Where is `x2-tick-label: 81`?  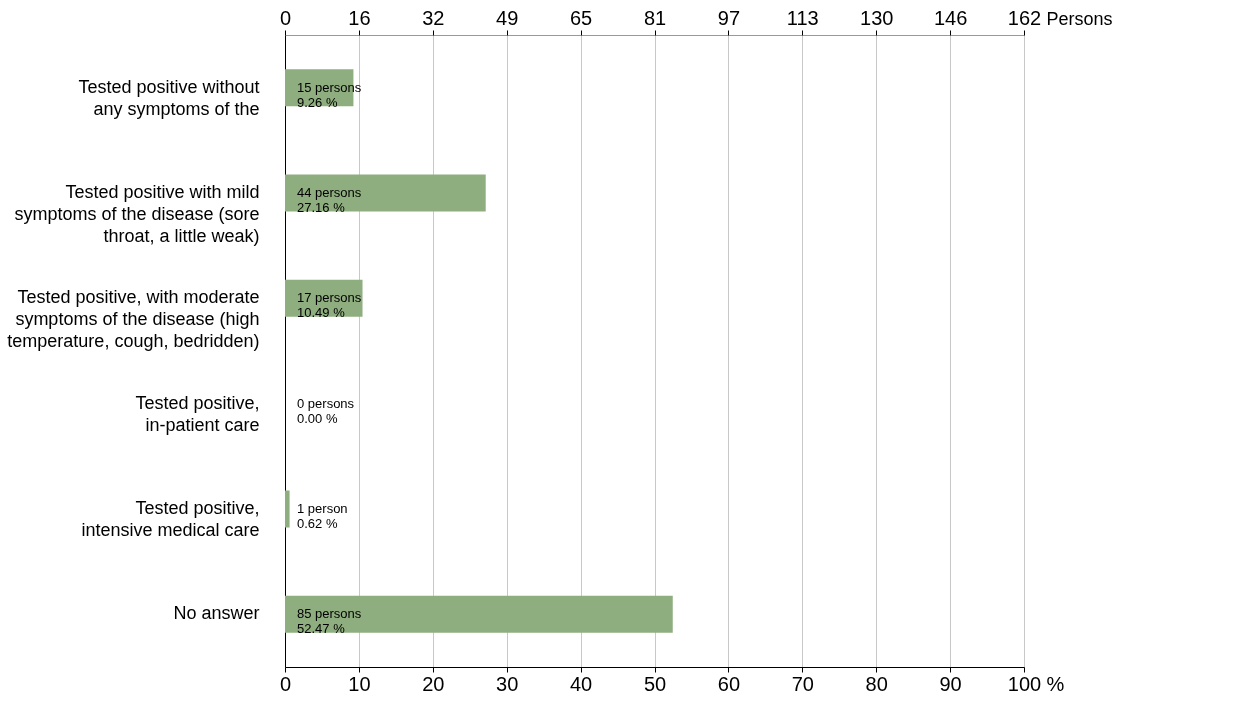 x2-tick-label: 81 is located at coordinates (655, 17).